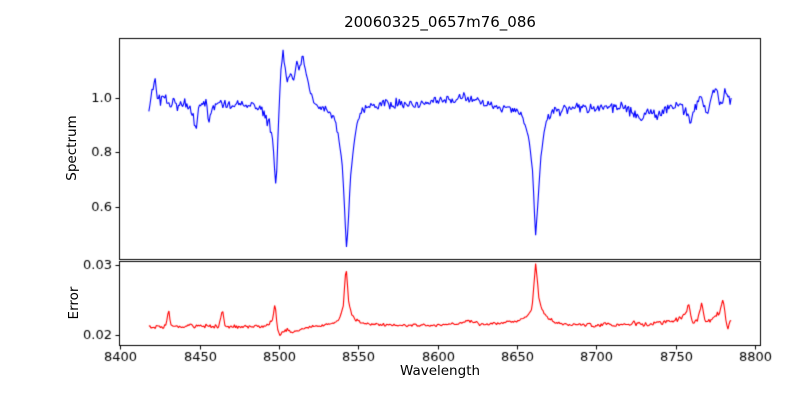 The image size is (800, 400). What do you see at coordinates (74, 303) in the screenshot?
I see `error-y-axis-label: Error` at bounding box center [74, 303].